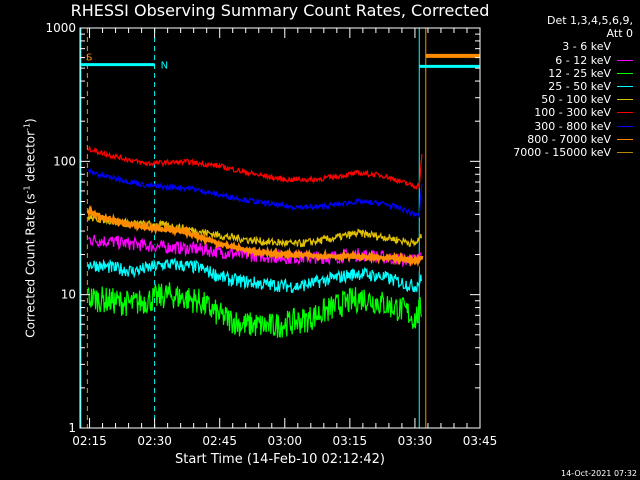 Image resolution: width=640 pixels, height=480 pixels. I want to click on x-tick-label-2: 02:45, so click(219, 441).